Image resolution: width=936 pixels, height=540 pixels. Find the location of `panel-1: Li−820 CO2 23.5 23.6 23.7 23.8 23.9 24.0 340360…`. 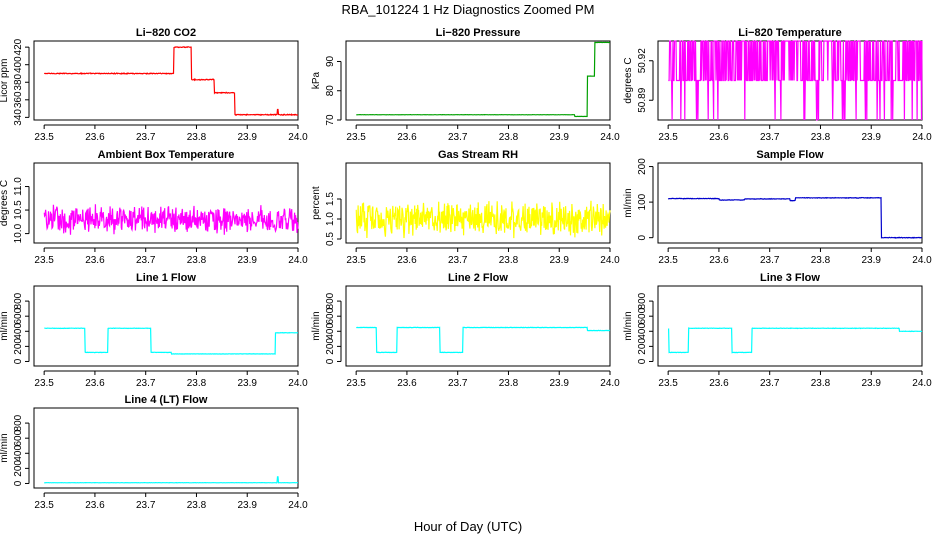

panel-1: Li−820 CO2 23.5 23.6 23.7 23.8 23.9 24.0 340360… is located at coordinates (154, 85).